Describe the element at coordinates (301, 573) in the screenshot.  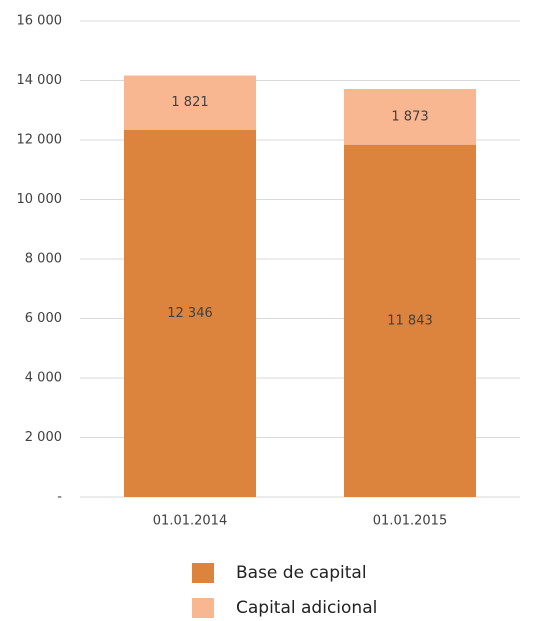
I see `legend-label: Base de capital` at that location.